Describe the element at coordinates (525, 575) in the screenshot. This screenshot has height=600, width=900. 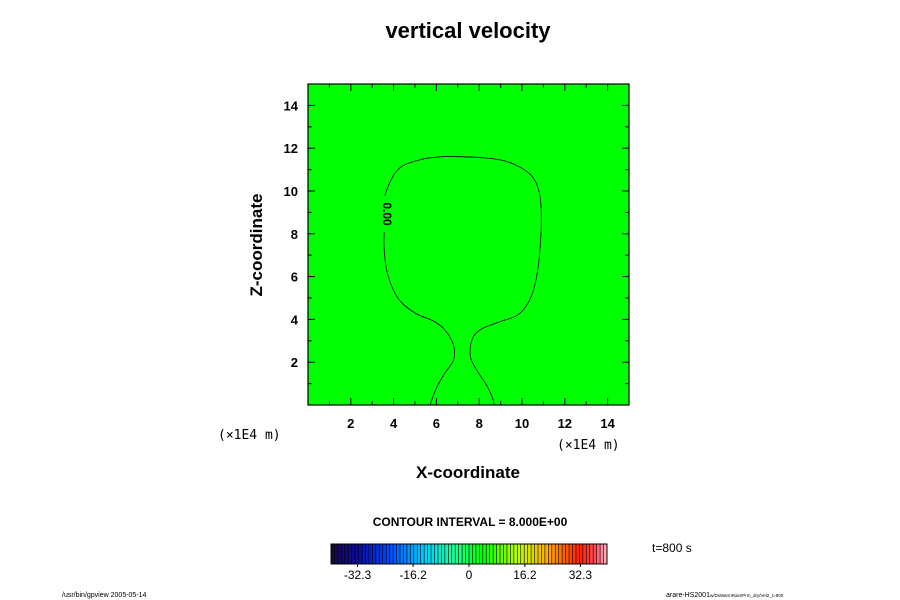
I see `colorbar-tick-label: 16.2` at that location.